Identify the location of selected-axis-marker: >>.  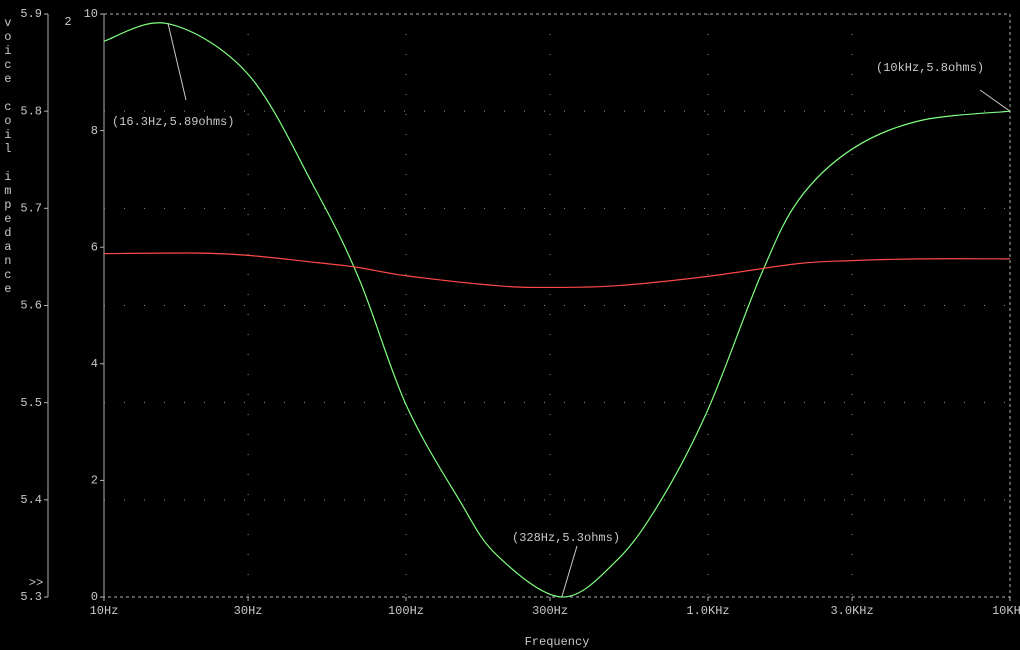
(36, 583).